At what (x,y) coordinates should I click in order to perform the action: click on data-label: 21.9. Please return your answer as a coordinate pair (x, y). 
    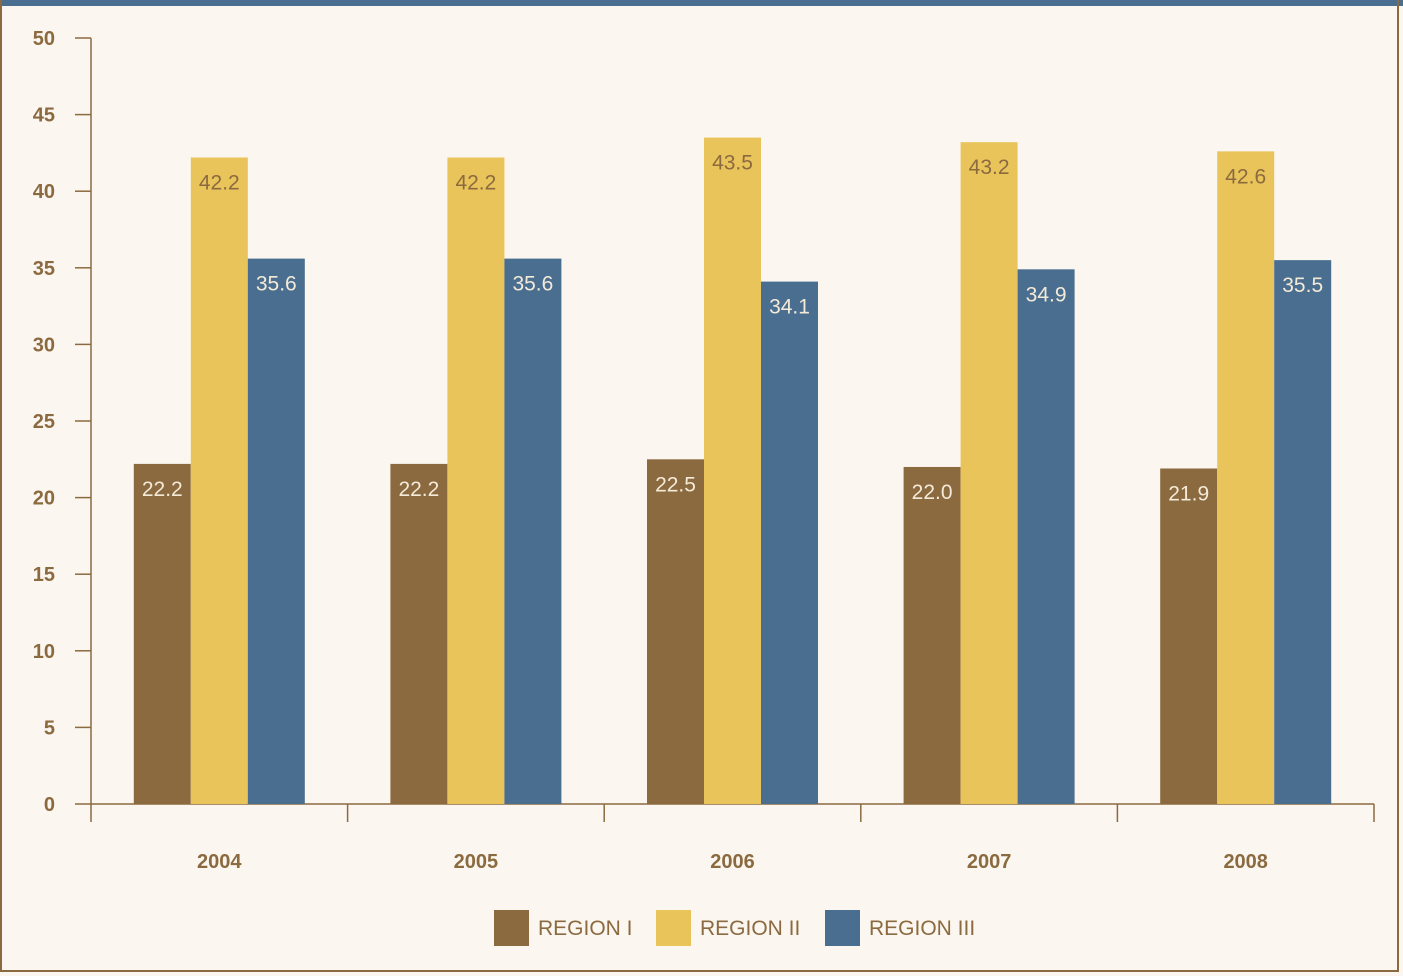
    Looking at the image, I should click on (1188, 493).